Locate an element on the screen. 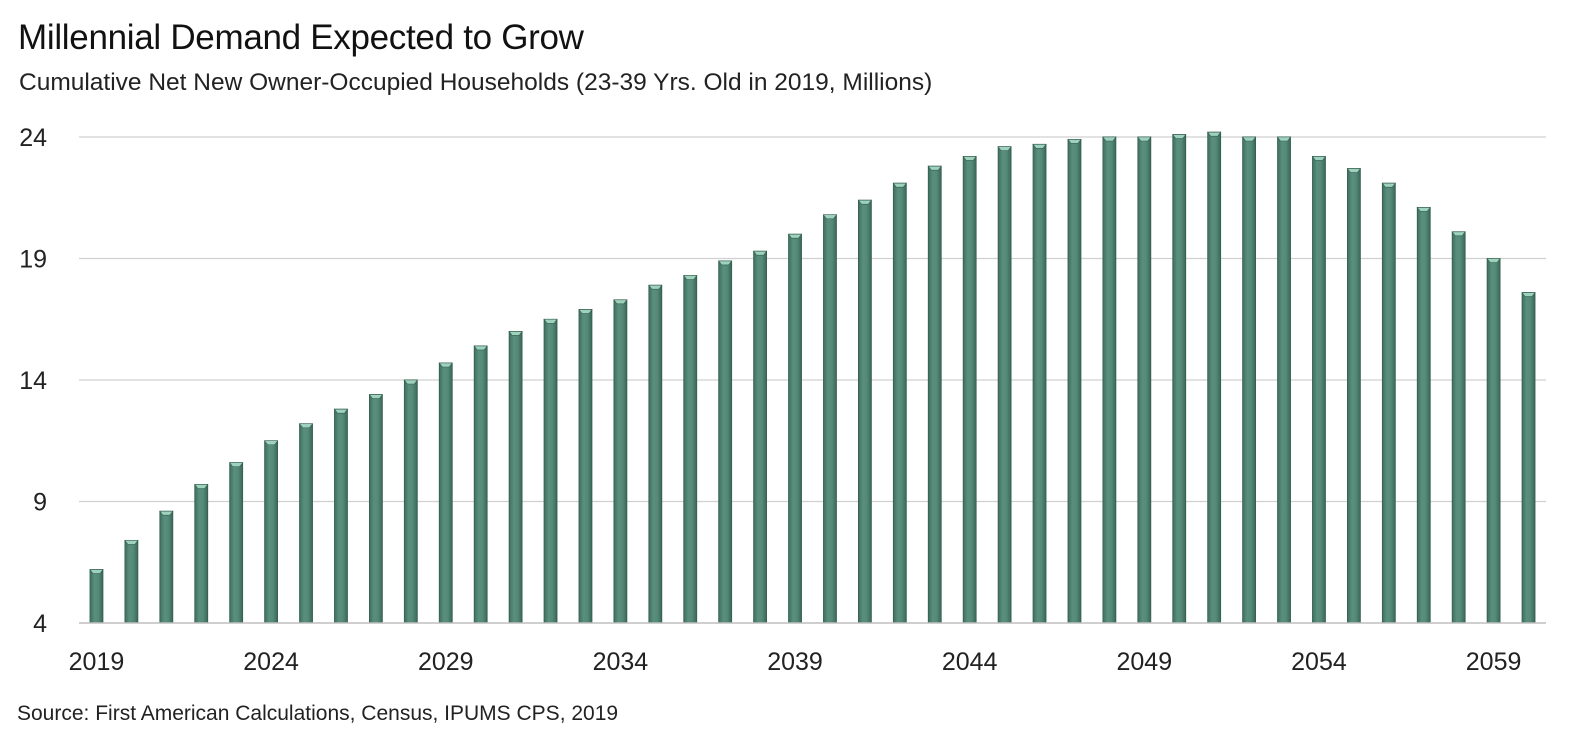 This screenshot has width=1596, height=755. bar-2054 is located at coordinates (1319, 390).